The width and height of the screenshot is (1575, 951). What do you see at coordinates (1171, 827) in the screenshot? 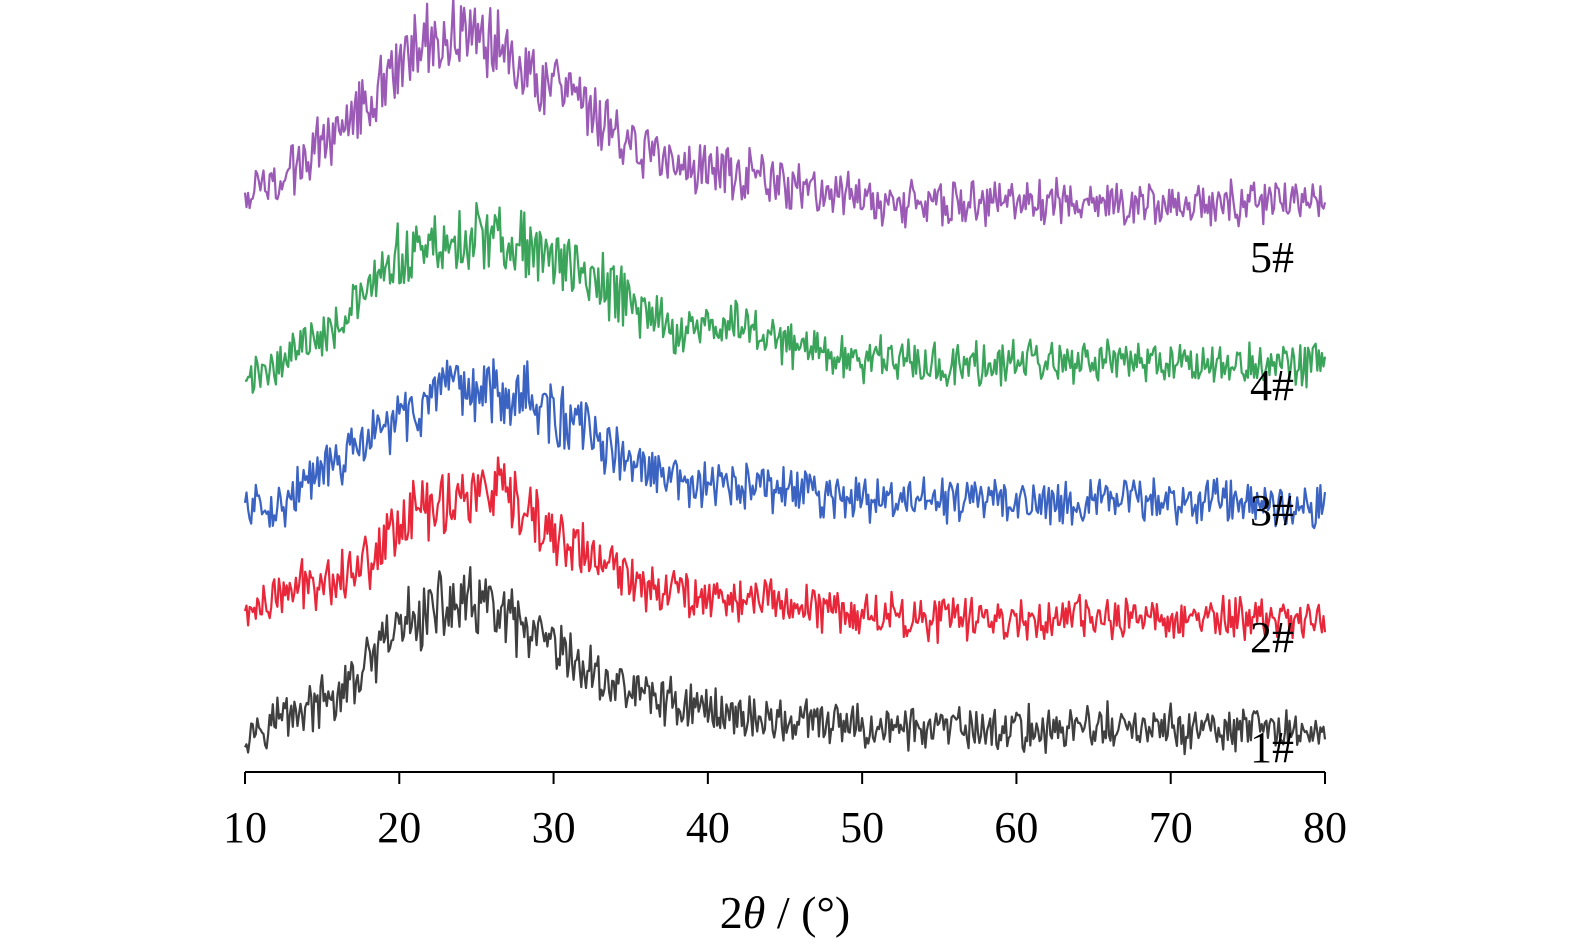
I see `x-tick-label: 70` at bounding box center [1171, 827].